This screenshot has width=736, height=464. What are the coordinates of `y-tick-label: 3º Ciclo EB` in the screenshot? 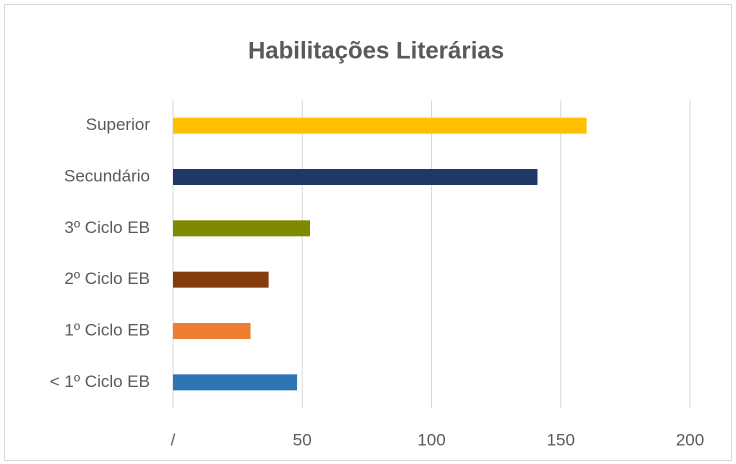 It's located at (107, 227).